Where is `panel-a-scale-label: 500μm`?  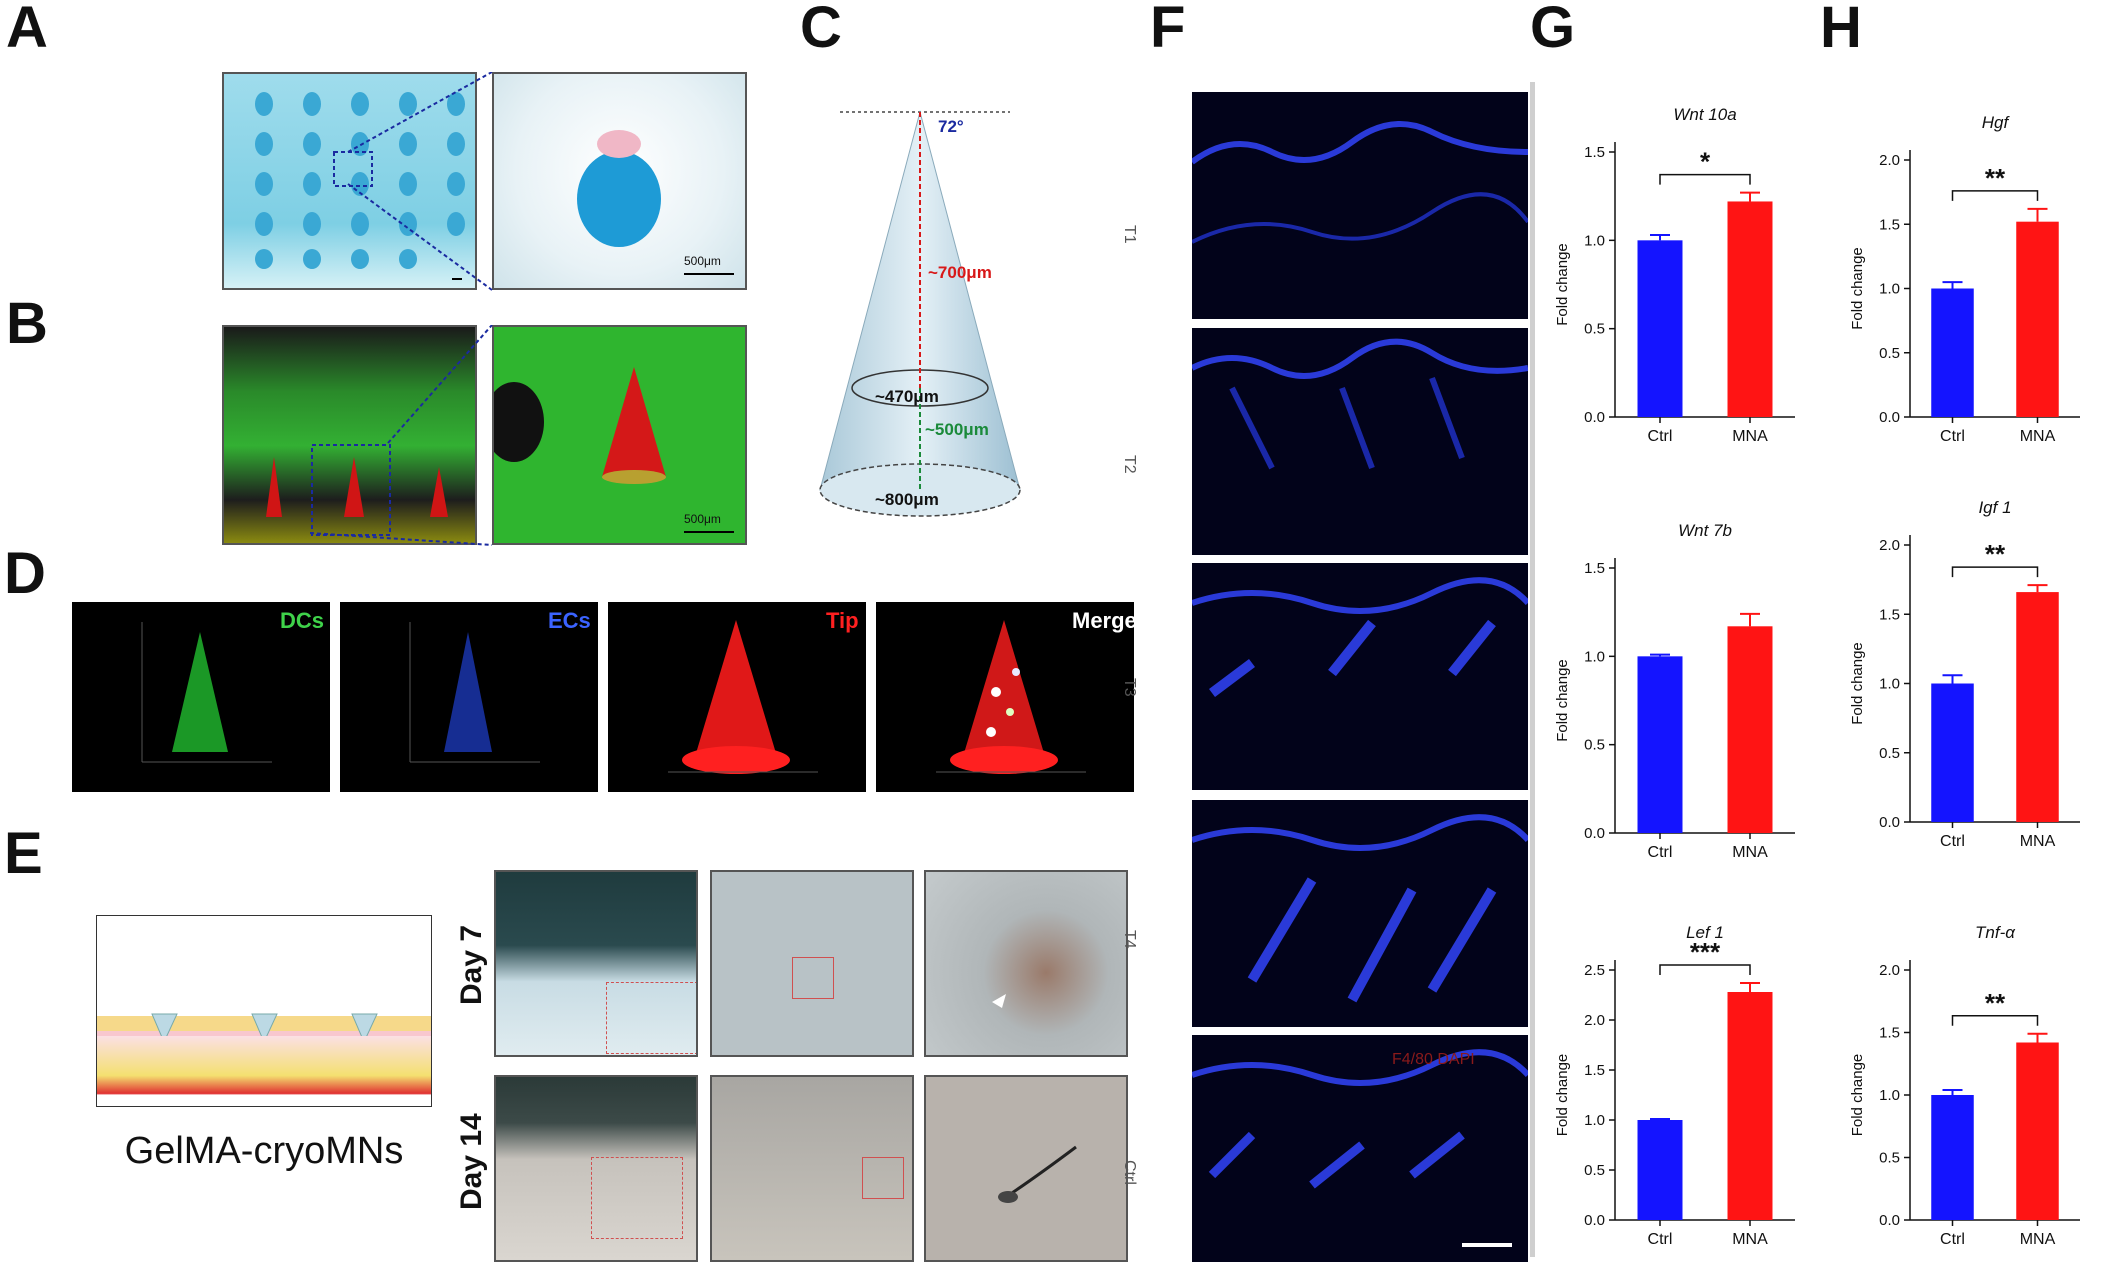 panel-a-scale-label: 500μm is located at coordinates (702, 261).